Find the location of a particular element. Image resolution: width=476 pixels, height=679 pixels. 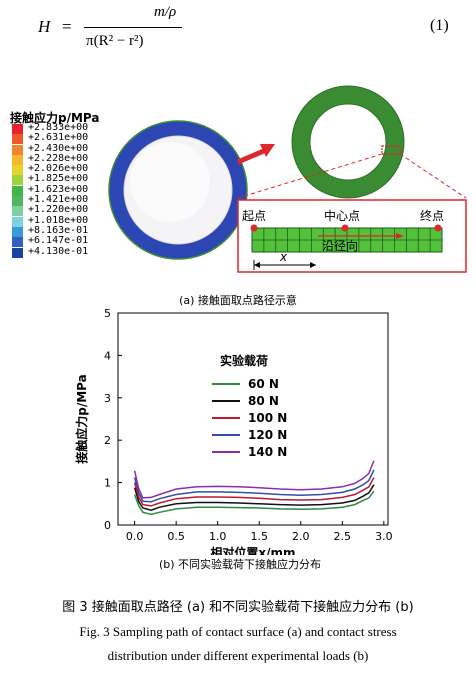

legend-series-label: 60 N is located at coordinates (263, 384).